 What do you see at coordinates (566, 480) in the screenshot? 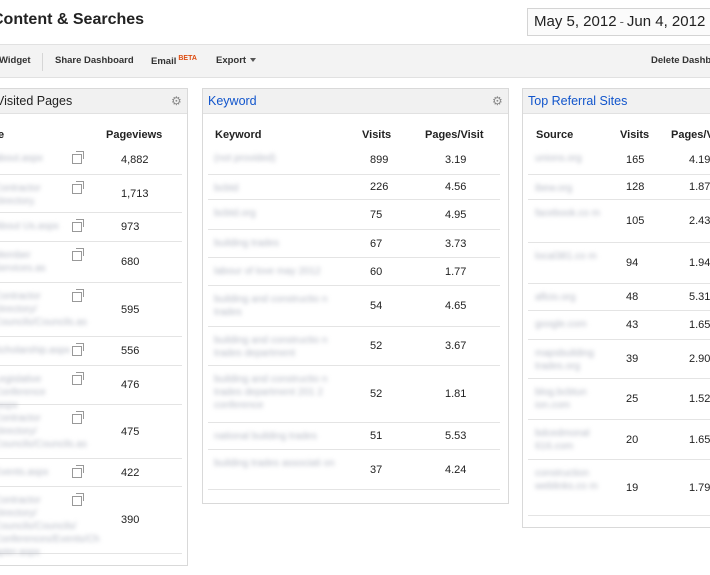
I see `source-name: construction weblinks.co m` at bounding box center [566, 480].